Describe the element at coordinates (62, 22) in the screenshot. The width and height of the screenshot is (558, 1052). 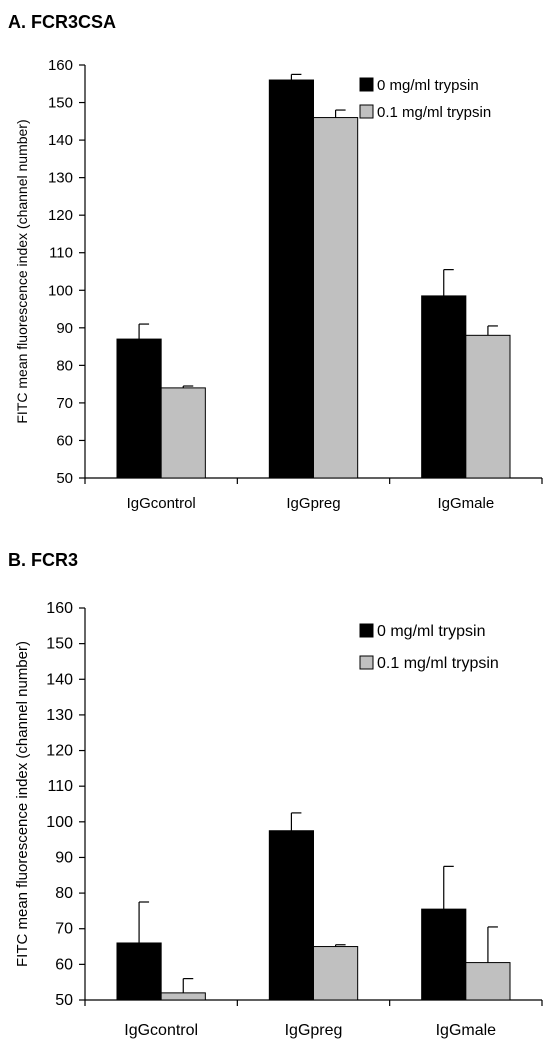
I see `panel-title-a: A. FCR3CSA` at that location.